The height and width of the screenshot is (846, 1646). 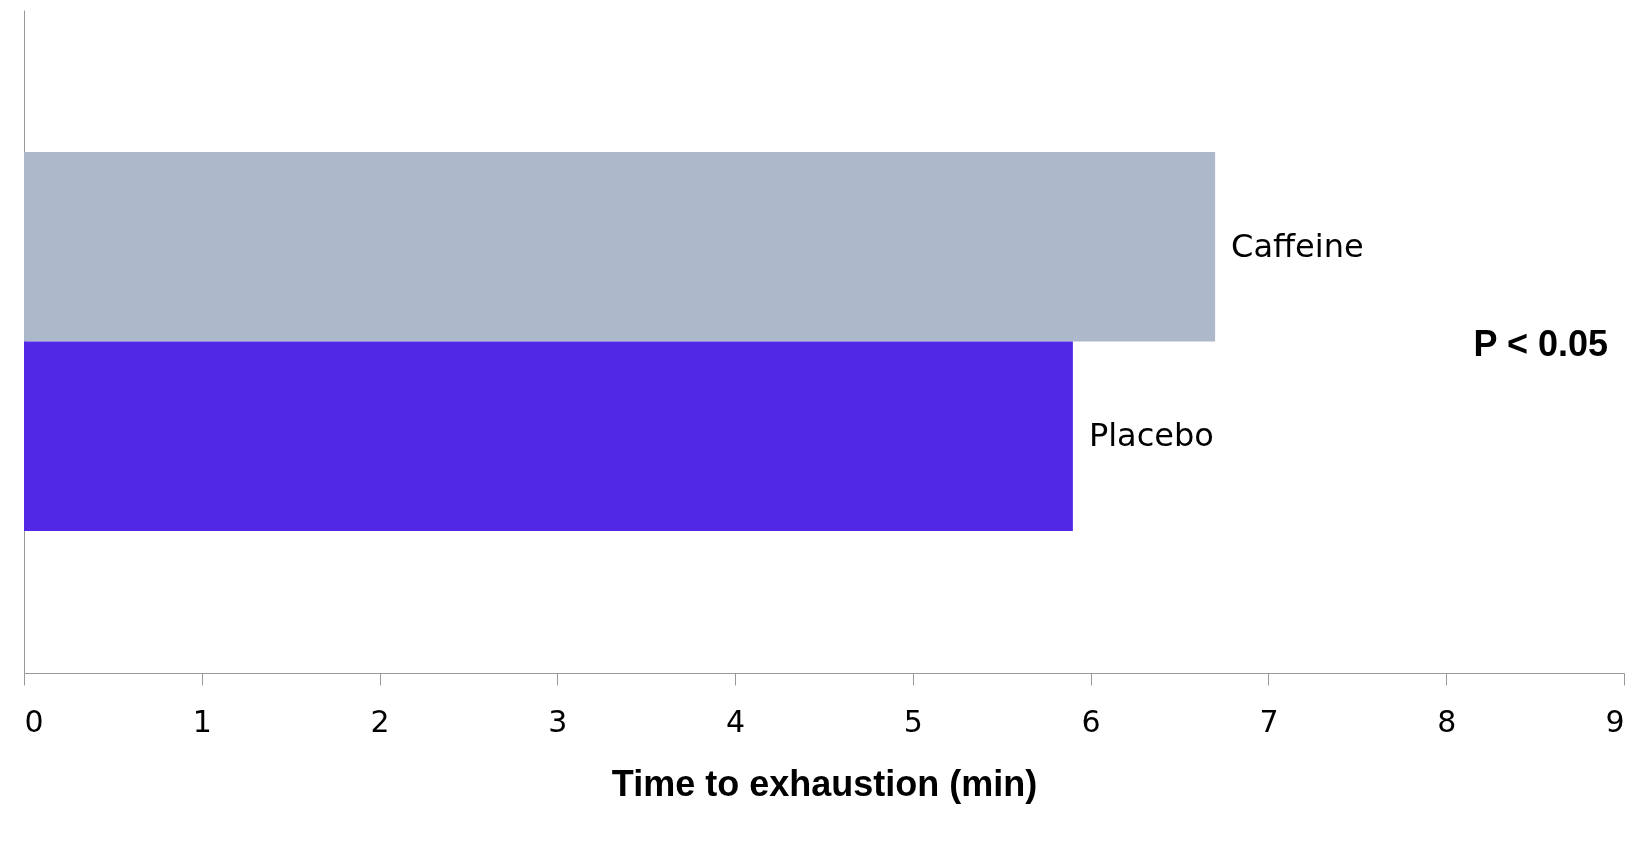 I want to click on x-tick-label: 5, so click(x=913, y=721).